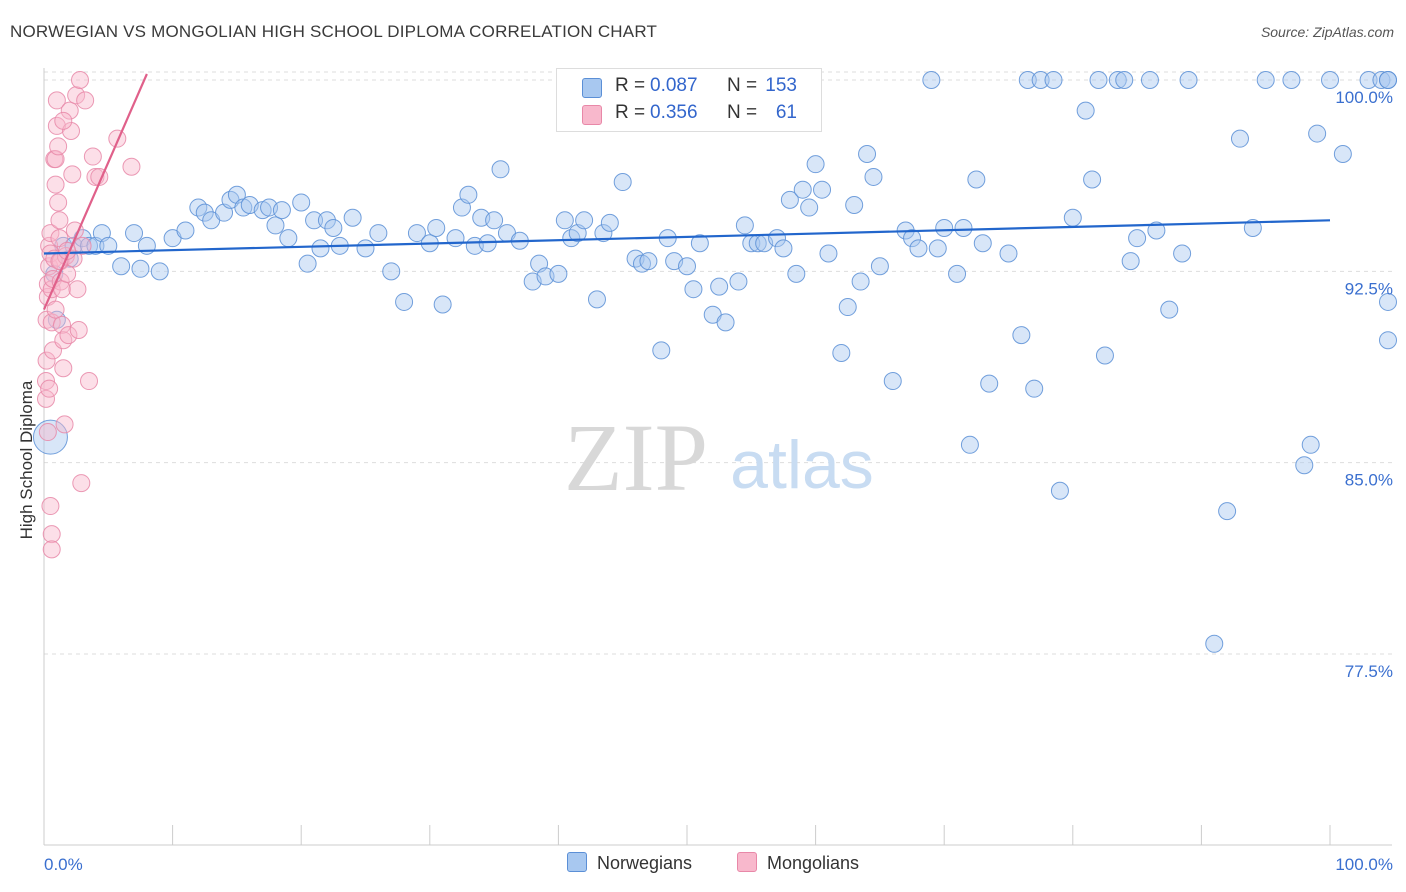  I want to click on mongolians-trend-line, so click(95, 192).